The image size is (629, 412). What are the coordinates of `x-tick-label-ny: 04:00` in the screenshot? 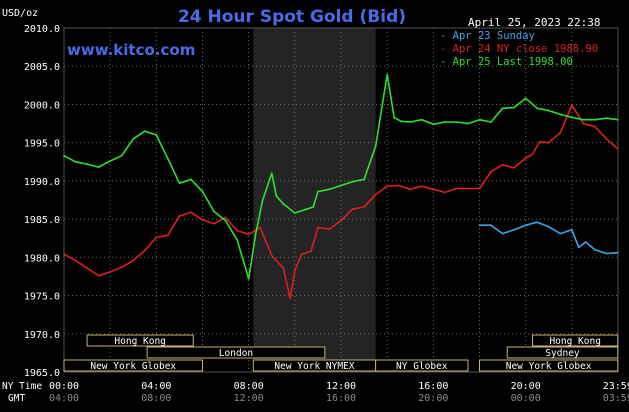 It's located at (156, 386).